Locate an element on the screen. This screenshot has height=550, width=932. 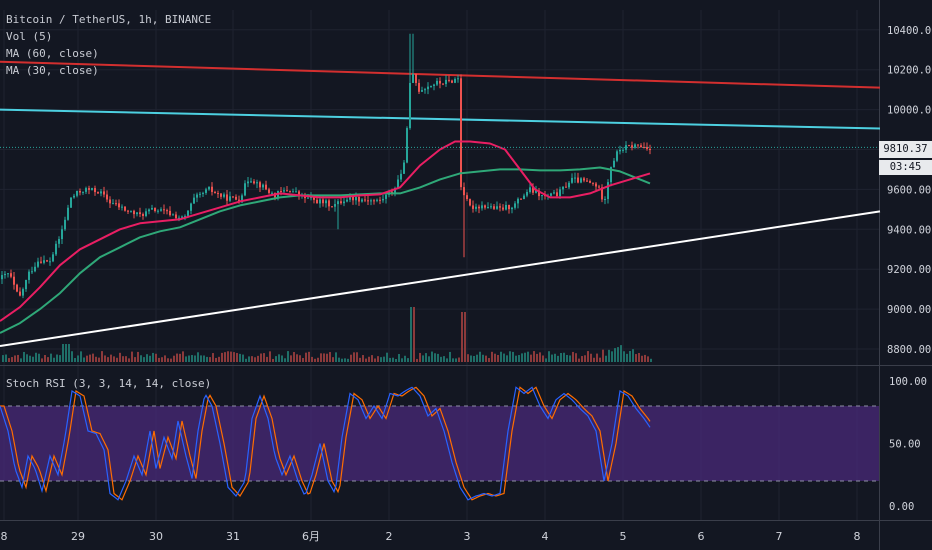
trendline-resistance is located at coordinates (440, 74).